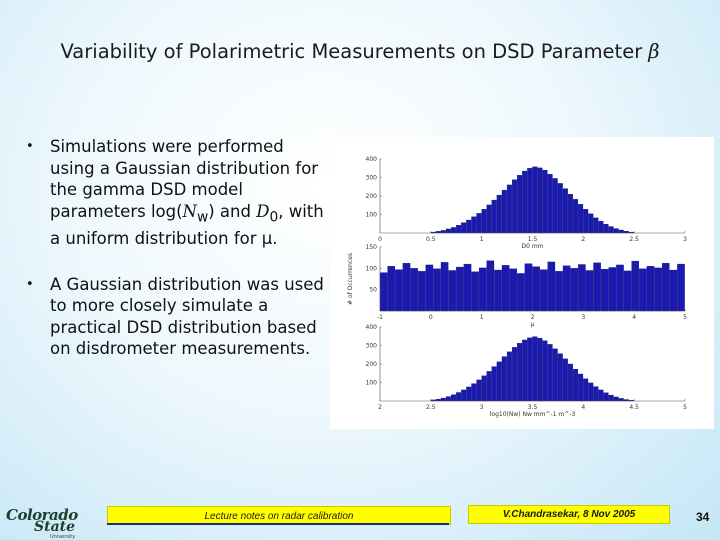  I want to click on x-axis-label: D0 mm, so click(532, 246).